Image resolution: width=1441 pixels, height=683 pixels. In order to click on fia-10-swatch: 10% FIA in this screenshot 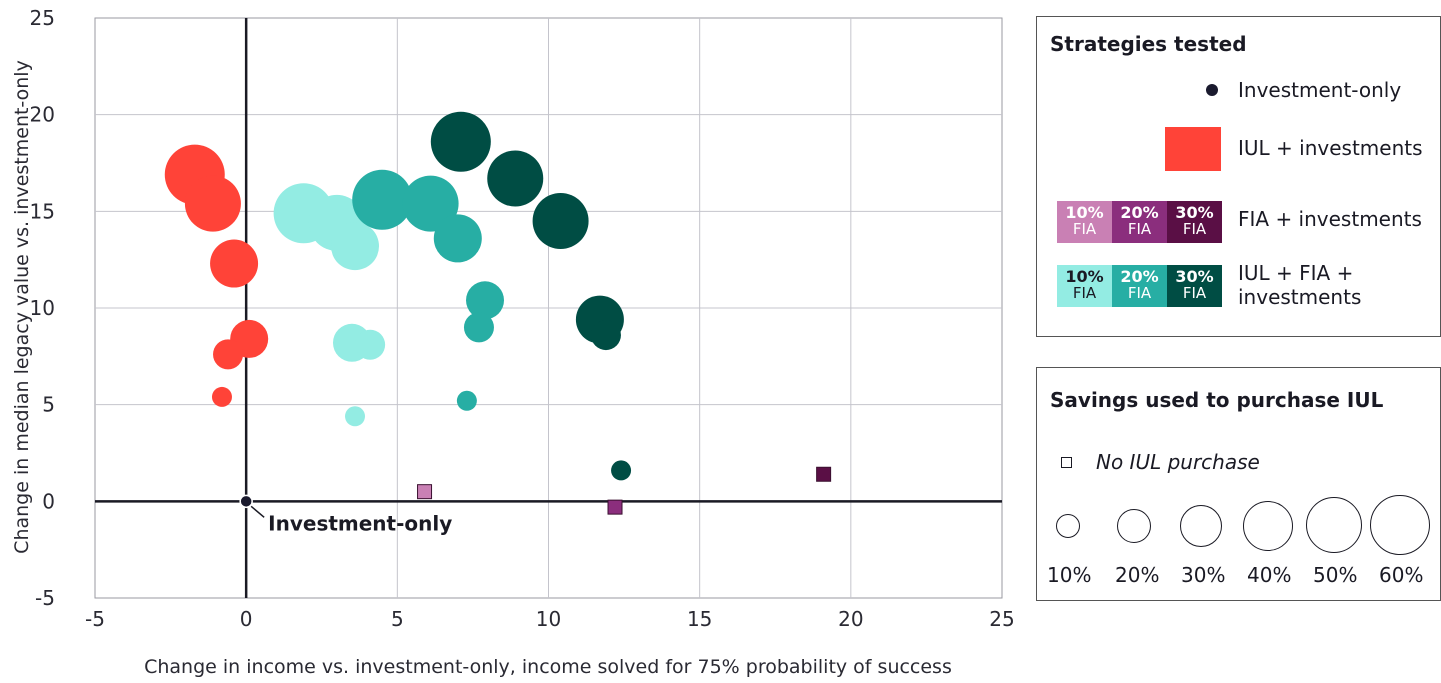, I will do `click(1084, 222)`.